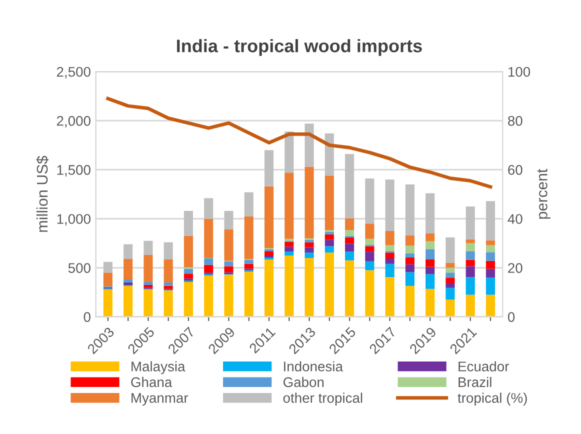  Describe the element at coordinates (515, 219) in the screenshot. I see `y2-tick-label: 40` at that location.